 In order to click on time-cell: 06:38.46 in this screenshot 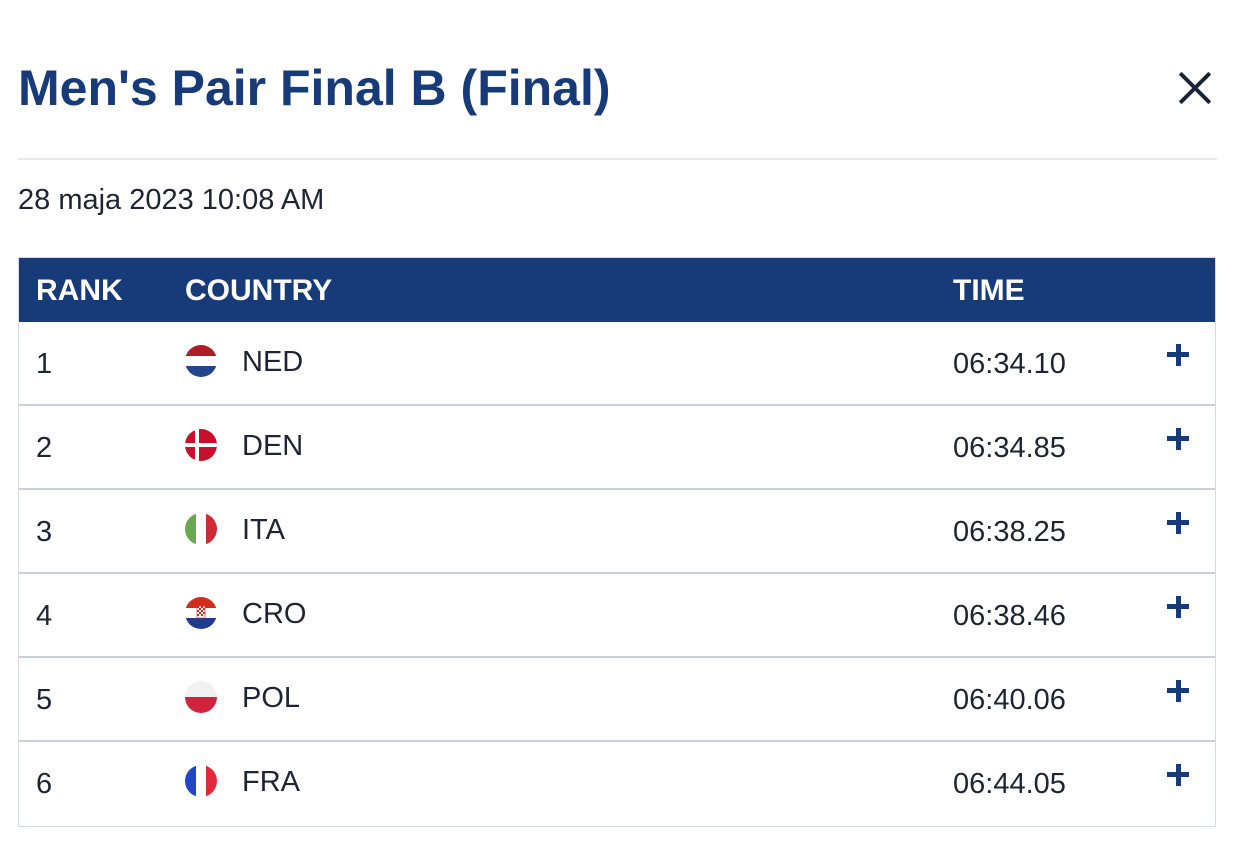, I will do `click(1009, 616)`.